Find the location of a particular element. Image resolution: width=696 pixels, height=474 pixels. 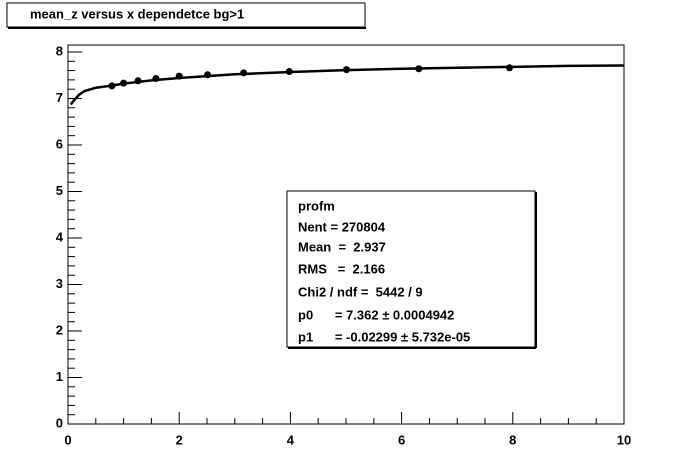

stats-title: profm is located at coordinates (316, 205).